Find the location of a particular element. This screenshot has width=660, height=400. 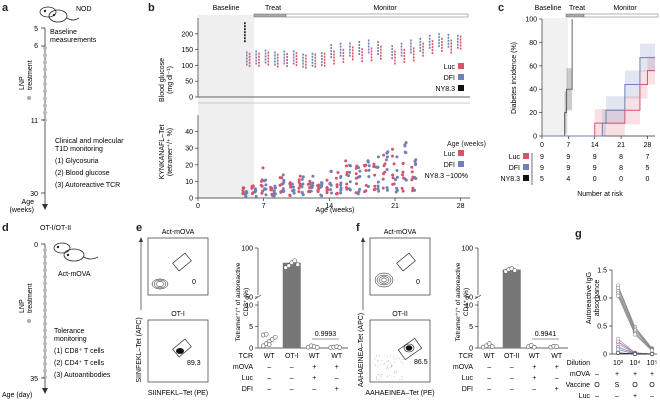

tick-label: 0 is located at coordinates (36, 245).